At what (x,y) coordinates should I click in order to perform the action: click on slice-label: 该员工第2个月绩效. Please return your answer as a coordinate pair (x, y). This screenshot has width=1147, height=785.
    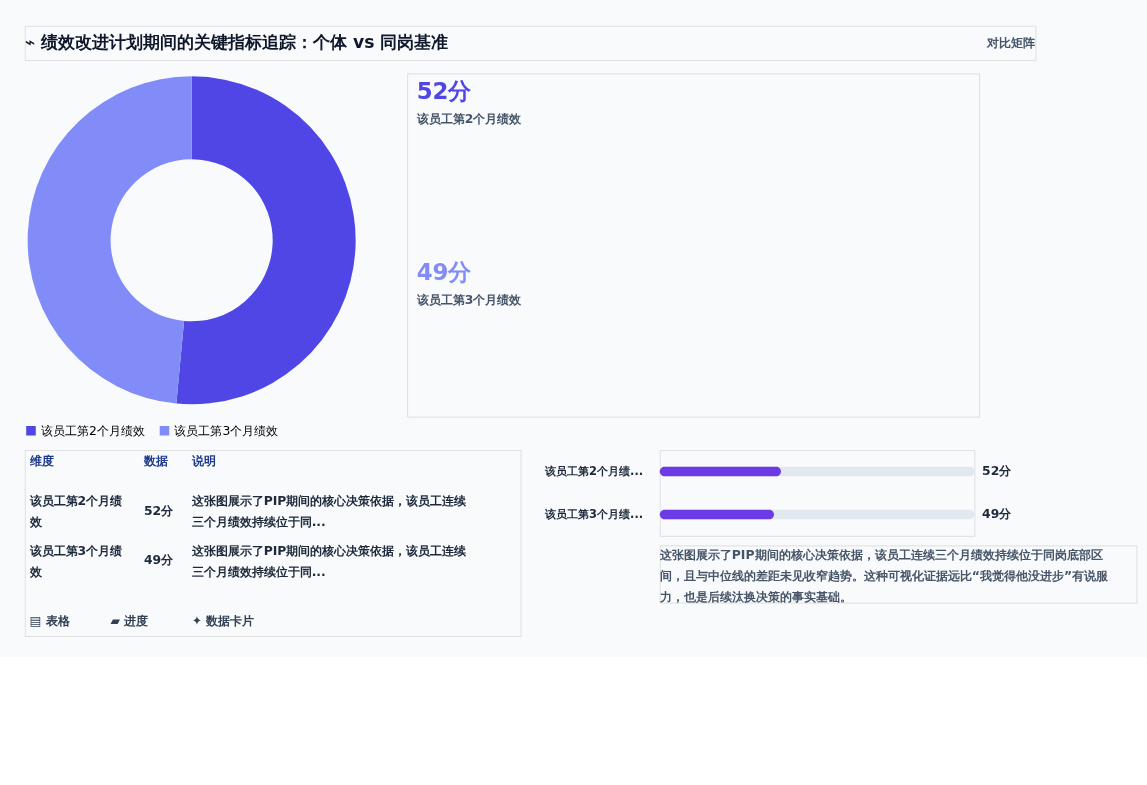
    Looking at the image, I should click on (469, 119).